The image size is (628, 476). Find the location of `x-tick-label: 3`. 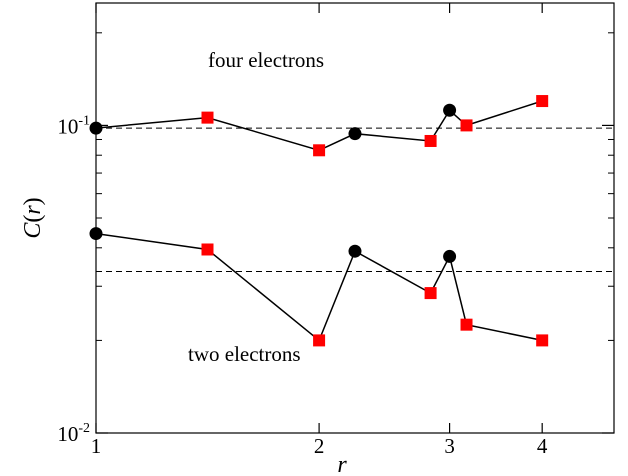

x-tick-label: 3 is located at coordinates (449, 446).